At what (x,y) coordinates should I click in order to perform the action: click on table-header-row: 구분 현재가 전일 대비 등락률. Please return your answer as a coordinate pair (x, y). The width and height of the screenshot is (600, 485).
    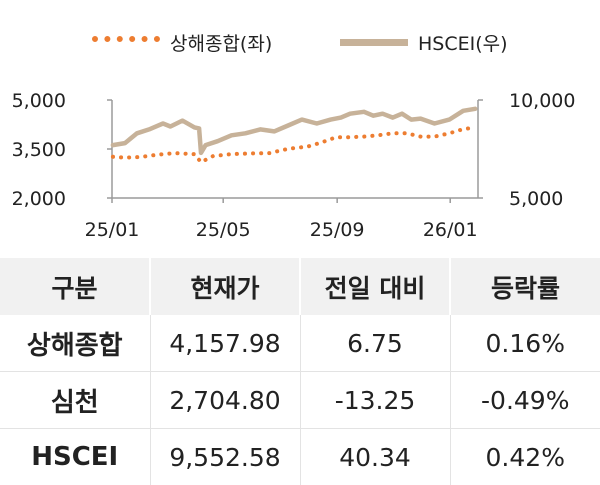
    Looking at the image, I should click on (300, 286).